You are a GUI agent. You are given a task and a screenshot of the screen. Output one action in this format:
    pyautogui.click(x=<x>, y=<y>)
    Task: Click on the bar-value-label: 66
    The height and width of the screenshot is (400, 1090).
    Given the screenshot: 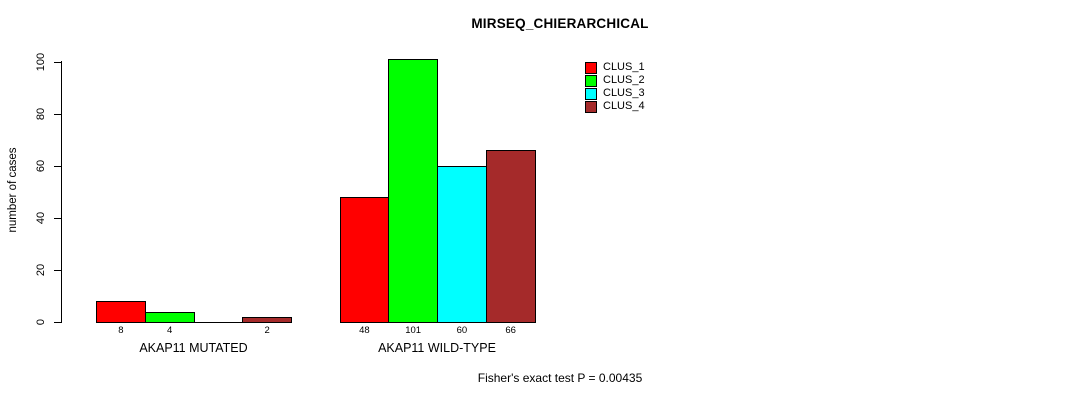 What is the action you would take?
    pyautogui.click(x=510, y=330)
    